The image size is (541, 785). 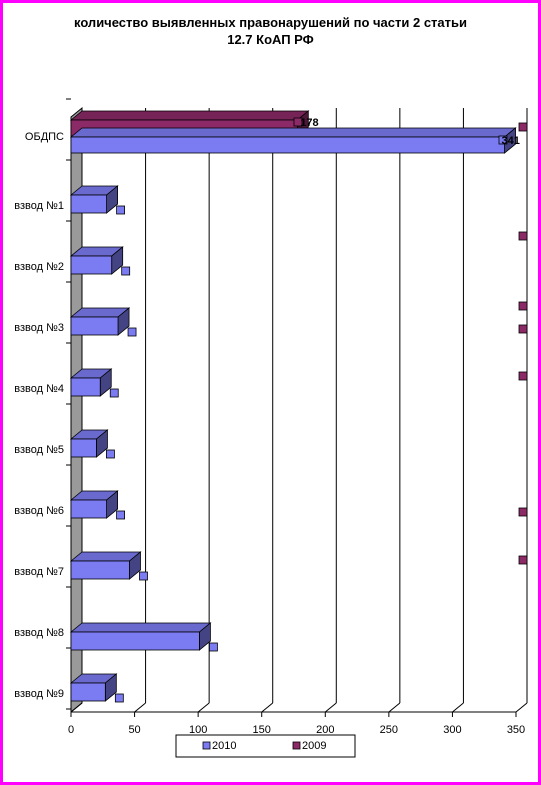 I want to click on category-label-обдпс: ОБДПС, so click(x=44, y=137).